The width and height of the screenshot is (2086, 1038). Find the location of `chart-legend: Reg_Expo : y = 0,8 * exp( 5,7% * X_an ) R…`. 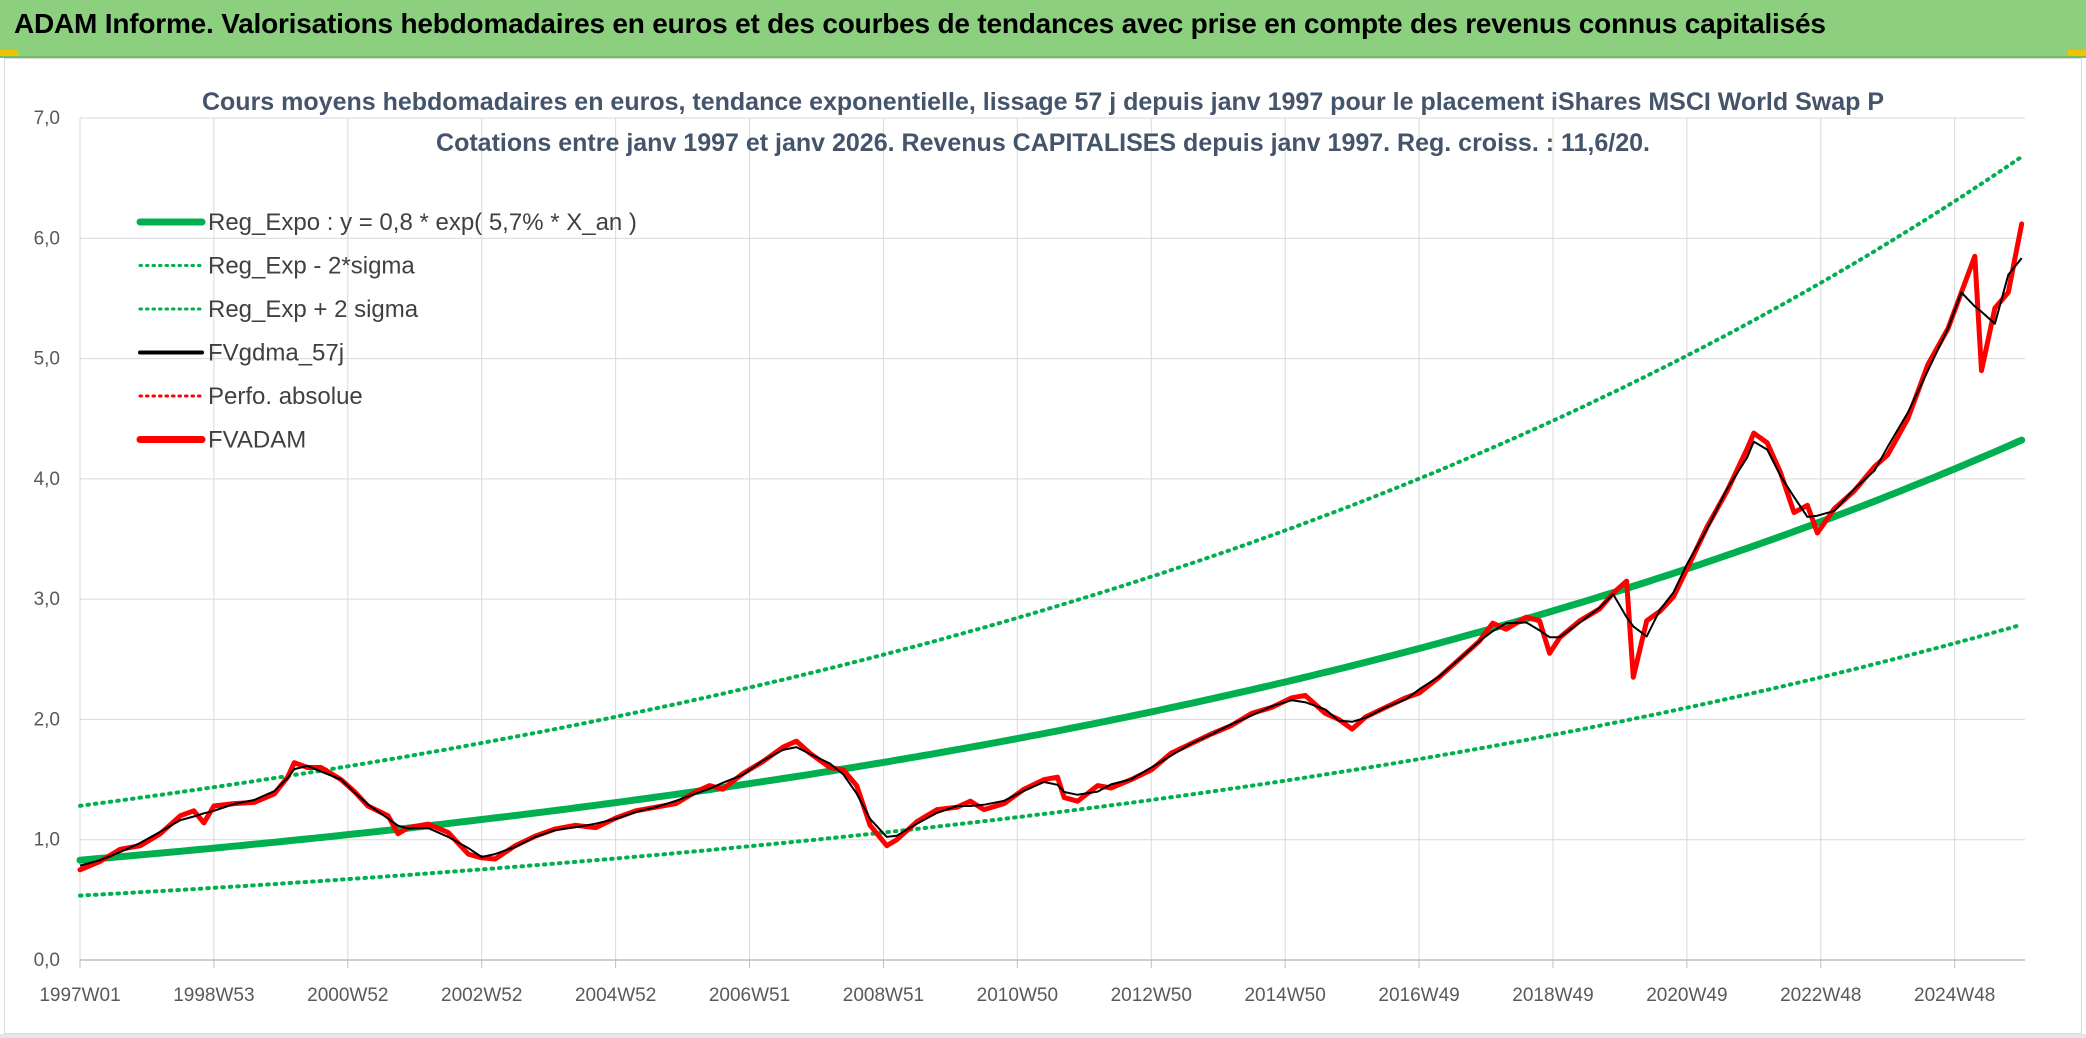

chart-legend: Reg_Expo : y = 0,8 * exp( 5,7% * X_an ) R… is located at coordinates (386, 331).